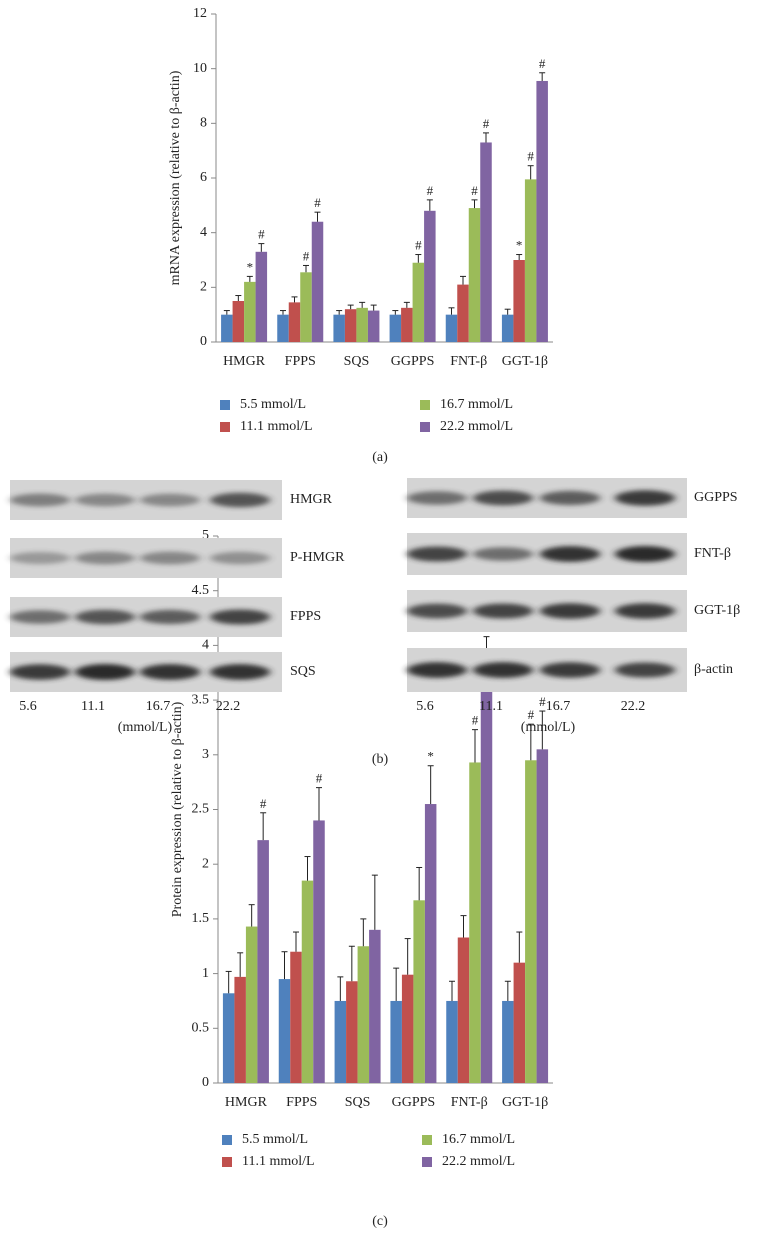 This screenshot has height=1246, width=760. Describe the element at coordinates (205, 754) in the screenshot. I see `y-tick-label: 3` at that location.